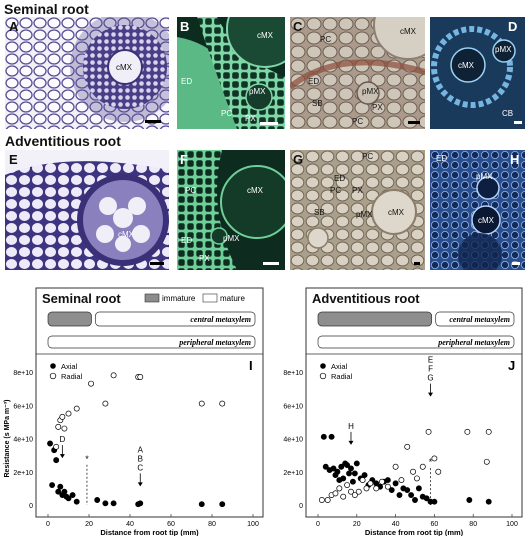 This screenshot has width=527, height=536. I want to click on panel-b-label-ed: ED, so click(187, 81).